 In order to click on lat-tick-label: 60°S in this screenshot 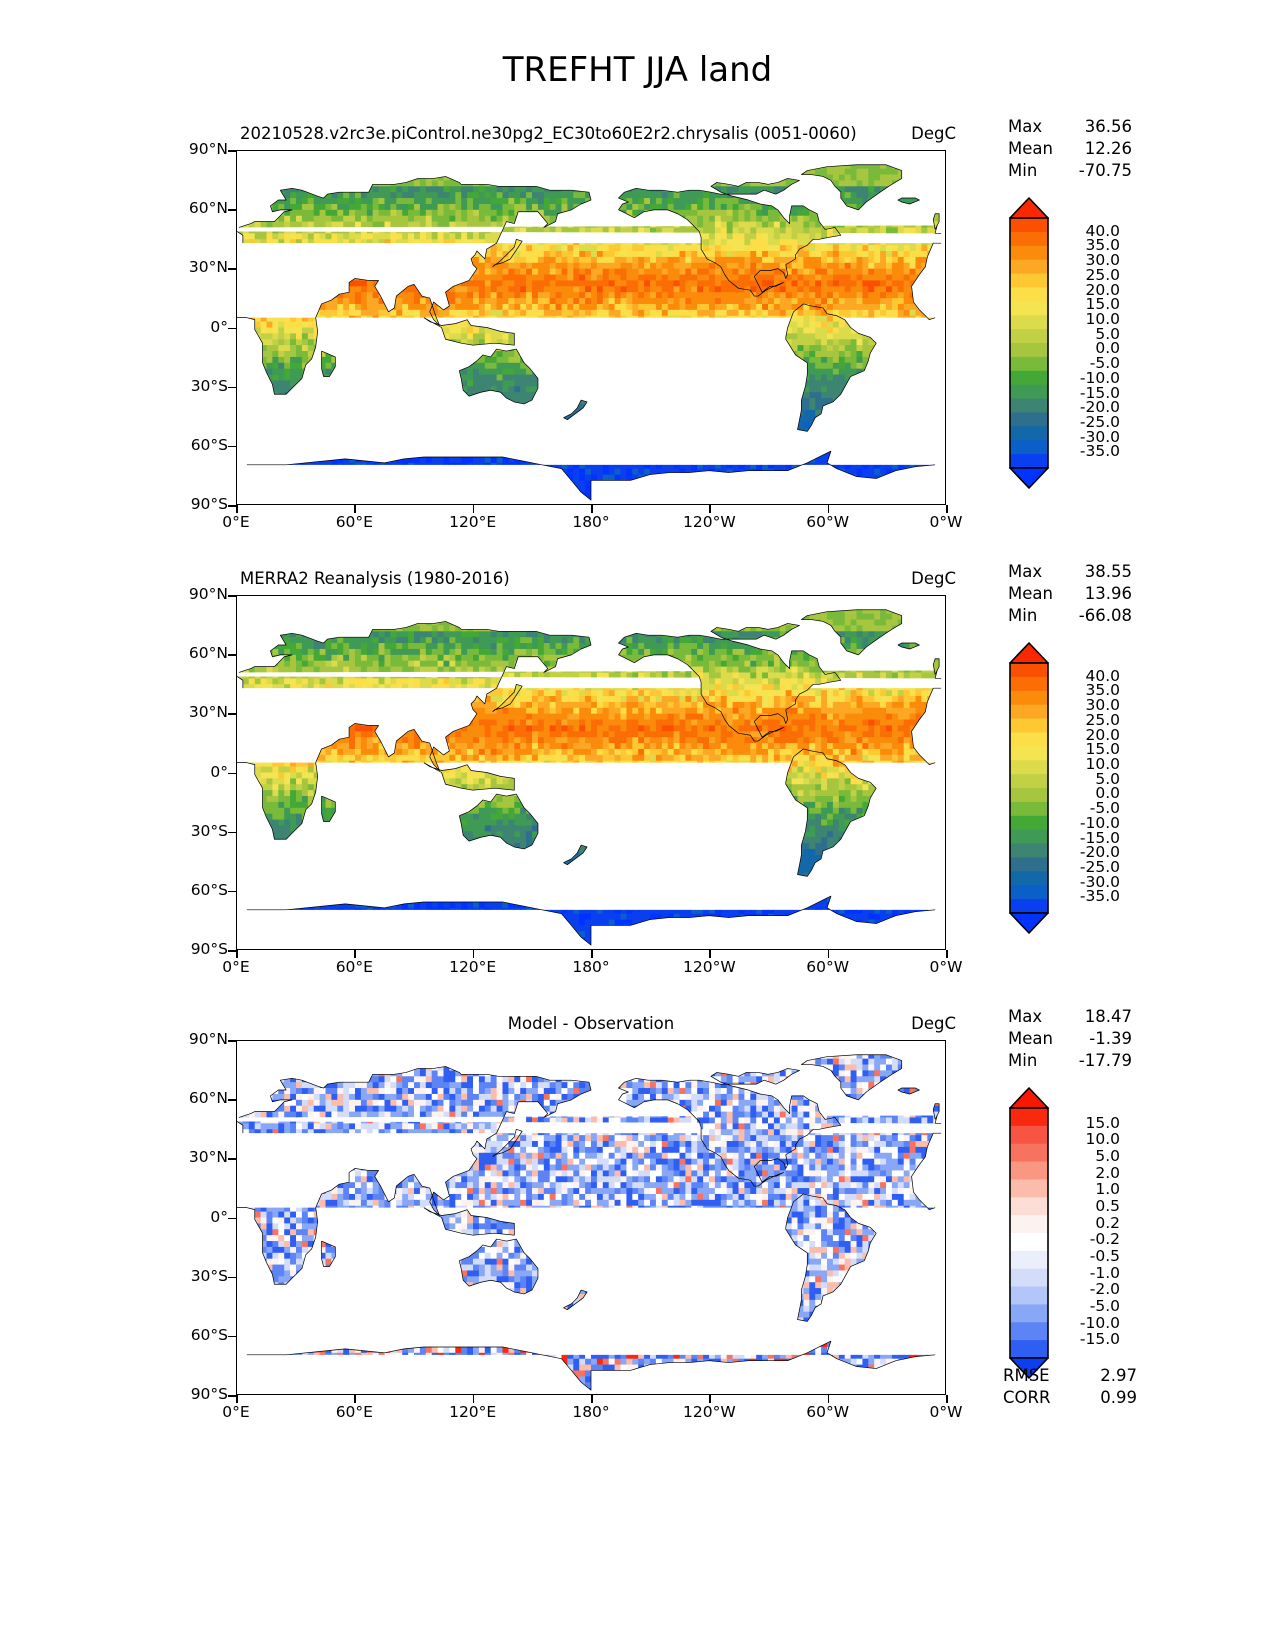, I will do `click(198, 1335)`.